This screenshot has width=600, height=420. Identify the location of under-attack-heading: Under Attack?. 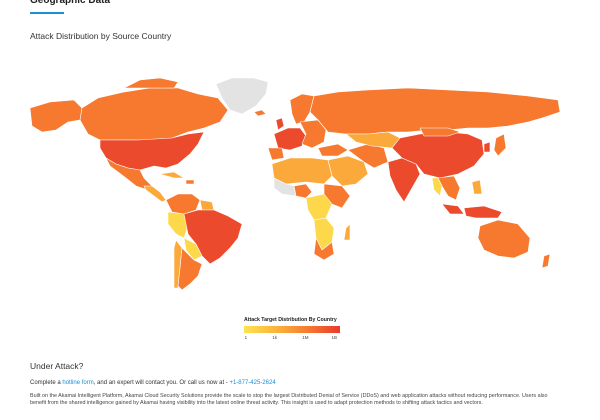
(57, 366).